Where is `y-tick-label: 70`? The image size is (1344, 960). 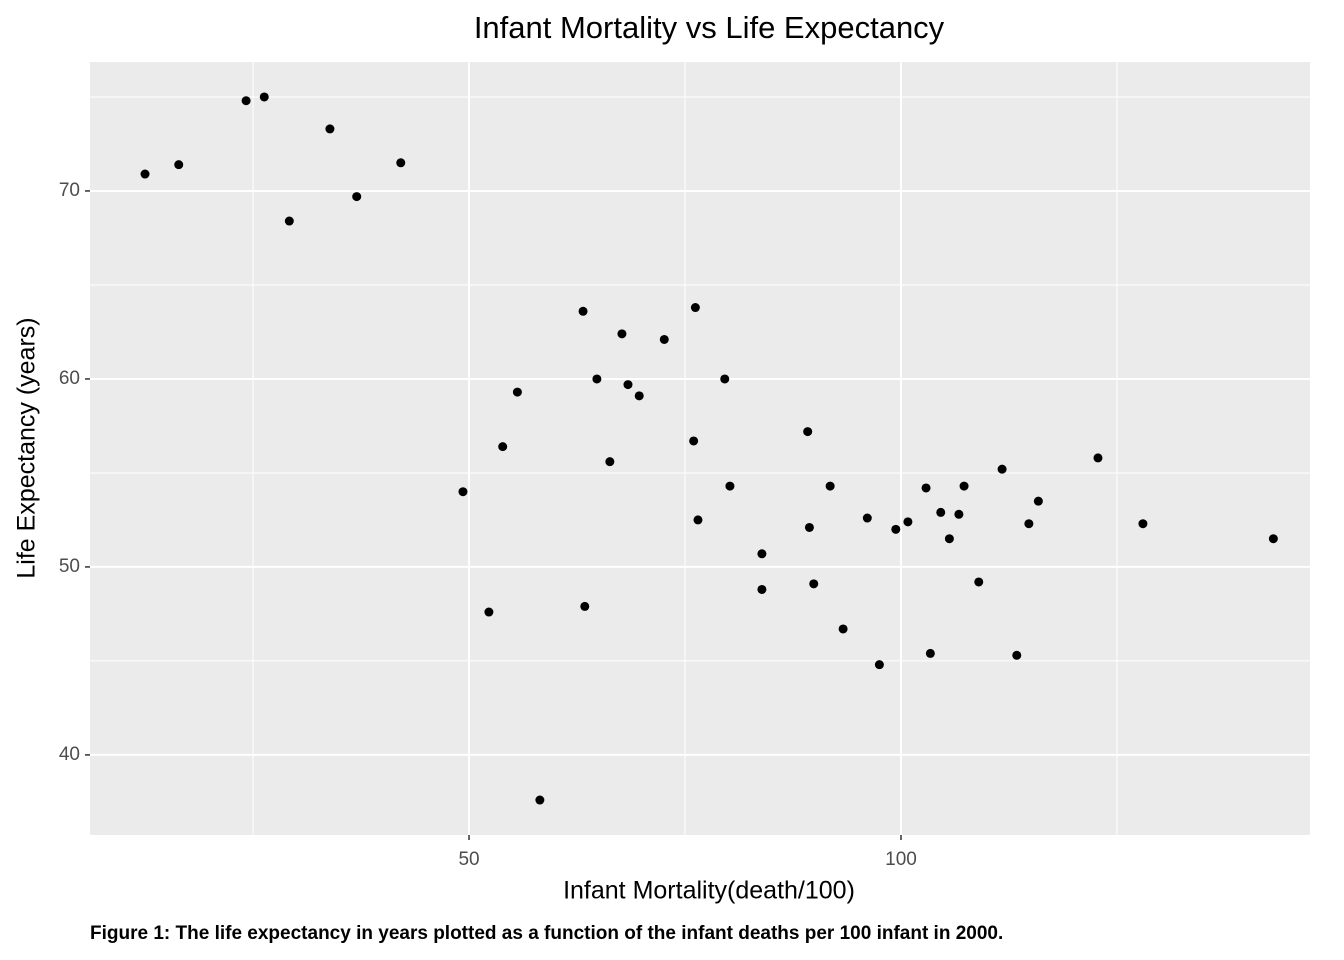 y-tick-label: 70 is located at coordinates (69, 190).